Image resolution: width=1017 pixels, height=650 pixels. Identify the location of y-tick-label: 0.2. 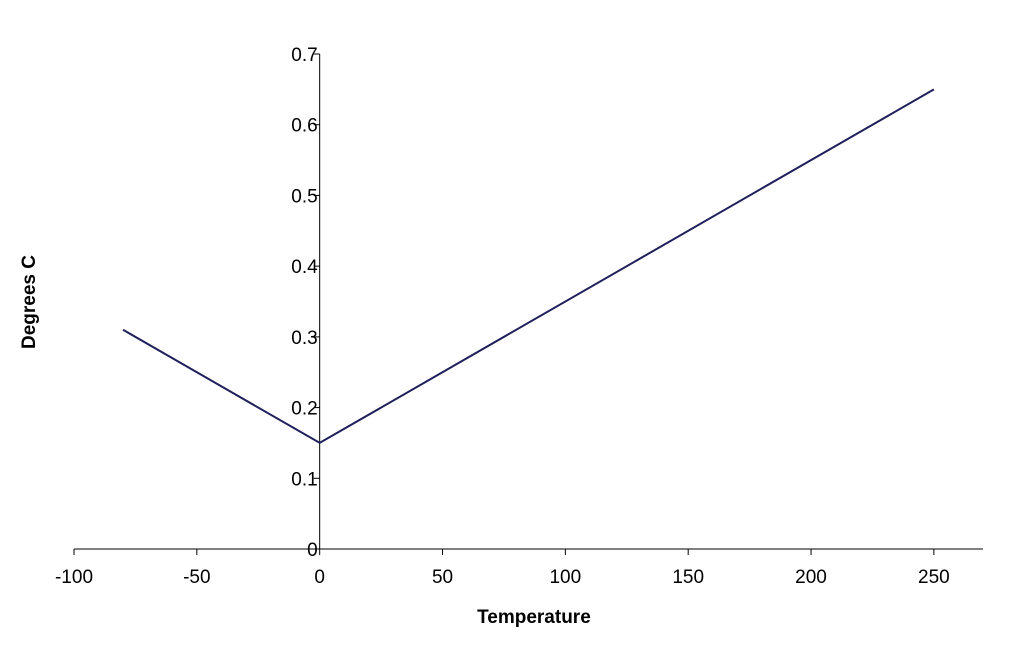
(304, 409).